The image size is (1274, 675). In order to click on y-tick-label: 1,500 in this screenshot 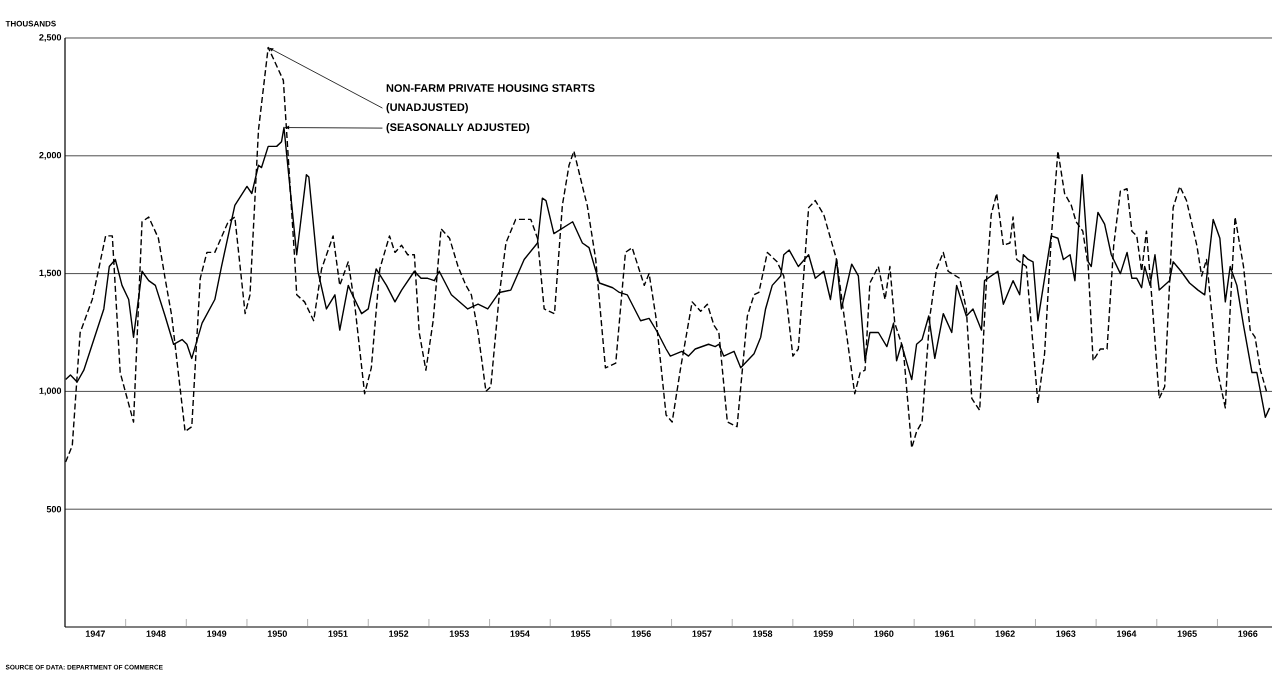, I will do `click(50, 273)`.